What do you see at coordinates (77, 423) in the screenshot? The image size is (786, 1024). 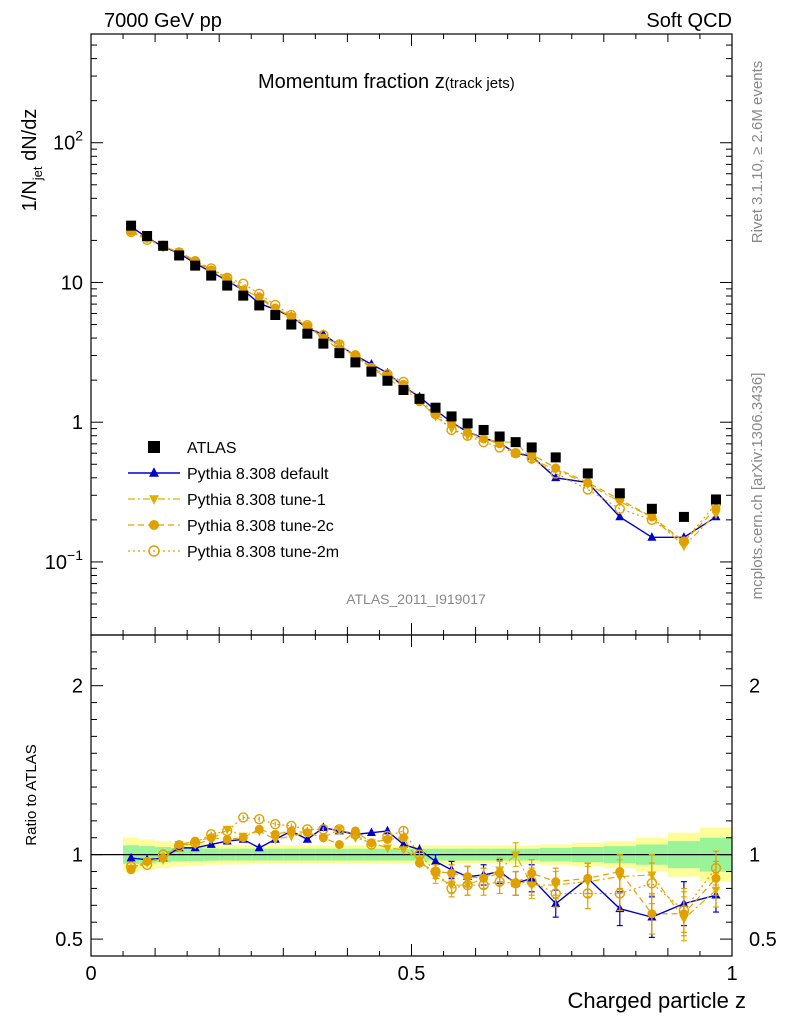 I see `main-ytick-label-1: 1` at bounding box center [77, 423].